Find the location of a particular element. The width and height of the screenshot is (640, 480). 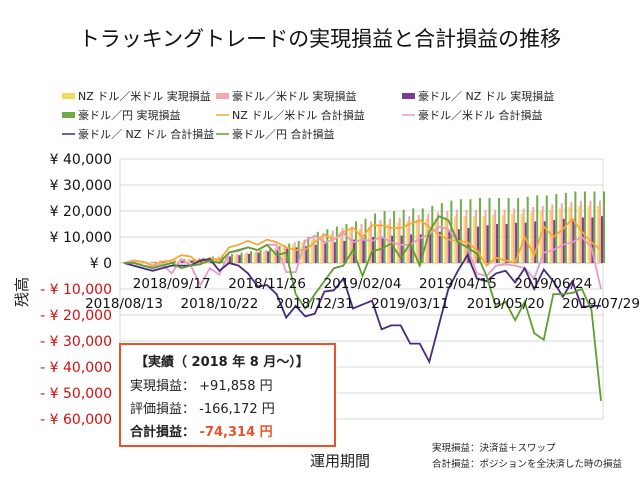

x-tick-label: 2018/11/26 is located at coordinates (267, 284).